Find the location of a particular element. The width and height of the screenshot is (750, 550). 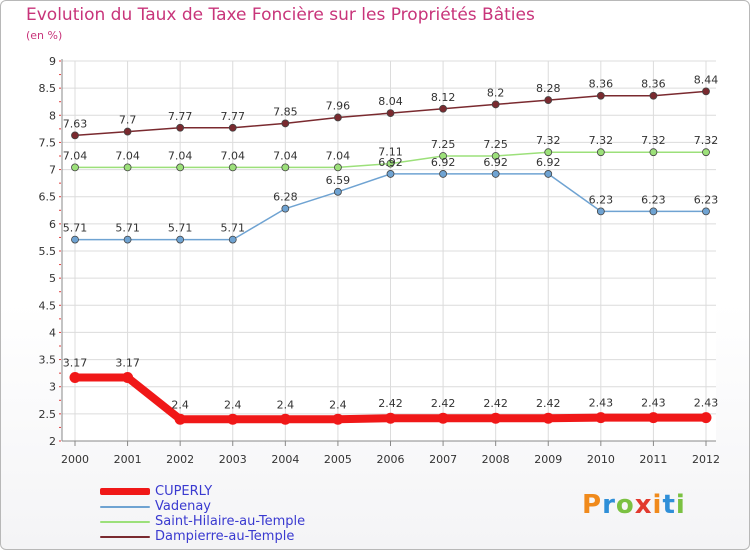

y-tick-label: 6 is located at coordinates (52, 224).